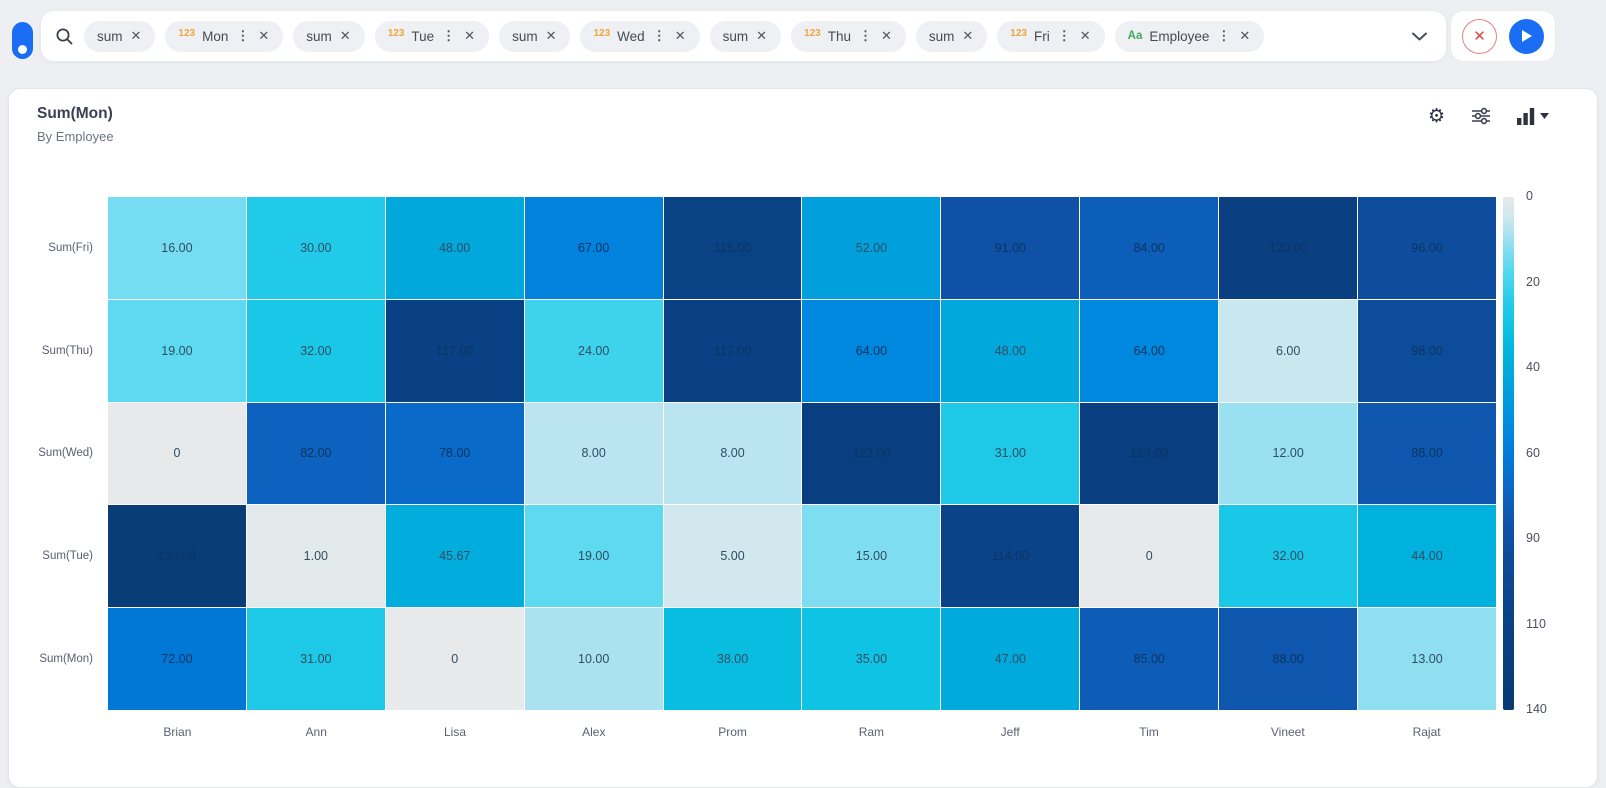  What do you see at coordinates (735, 36) in the screenshot?
I see `token-label: sum` at bounding box center [735, 36].